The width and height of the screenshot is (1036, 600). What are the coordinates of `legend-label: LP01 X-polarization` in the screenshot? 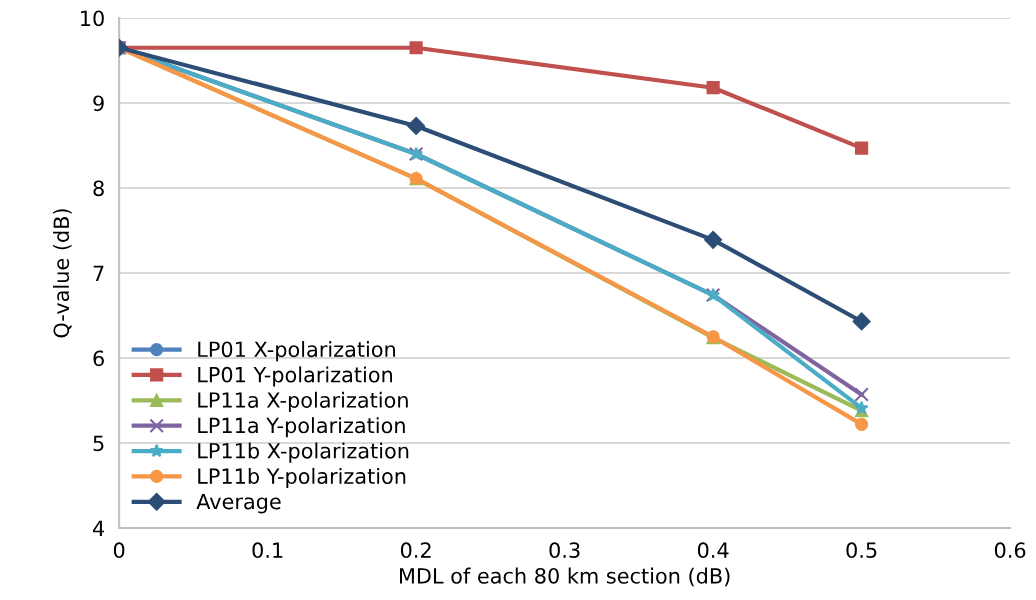 It's located at (296, 351).